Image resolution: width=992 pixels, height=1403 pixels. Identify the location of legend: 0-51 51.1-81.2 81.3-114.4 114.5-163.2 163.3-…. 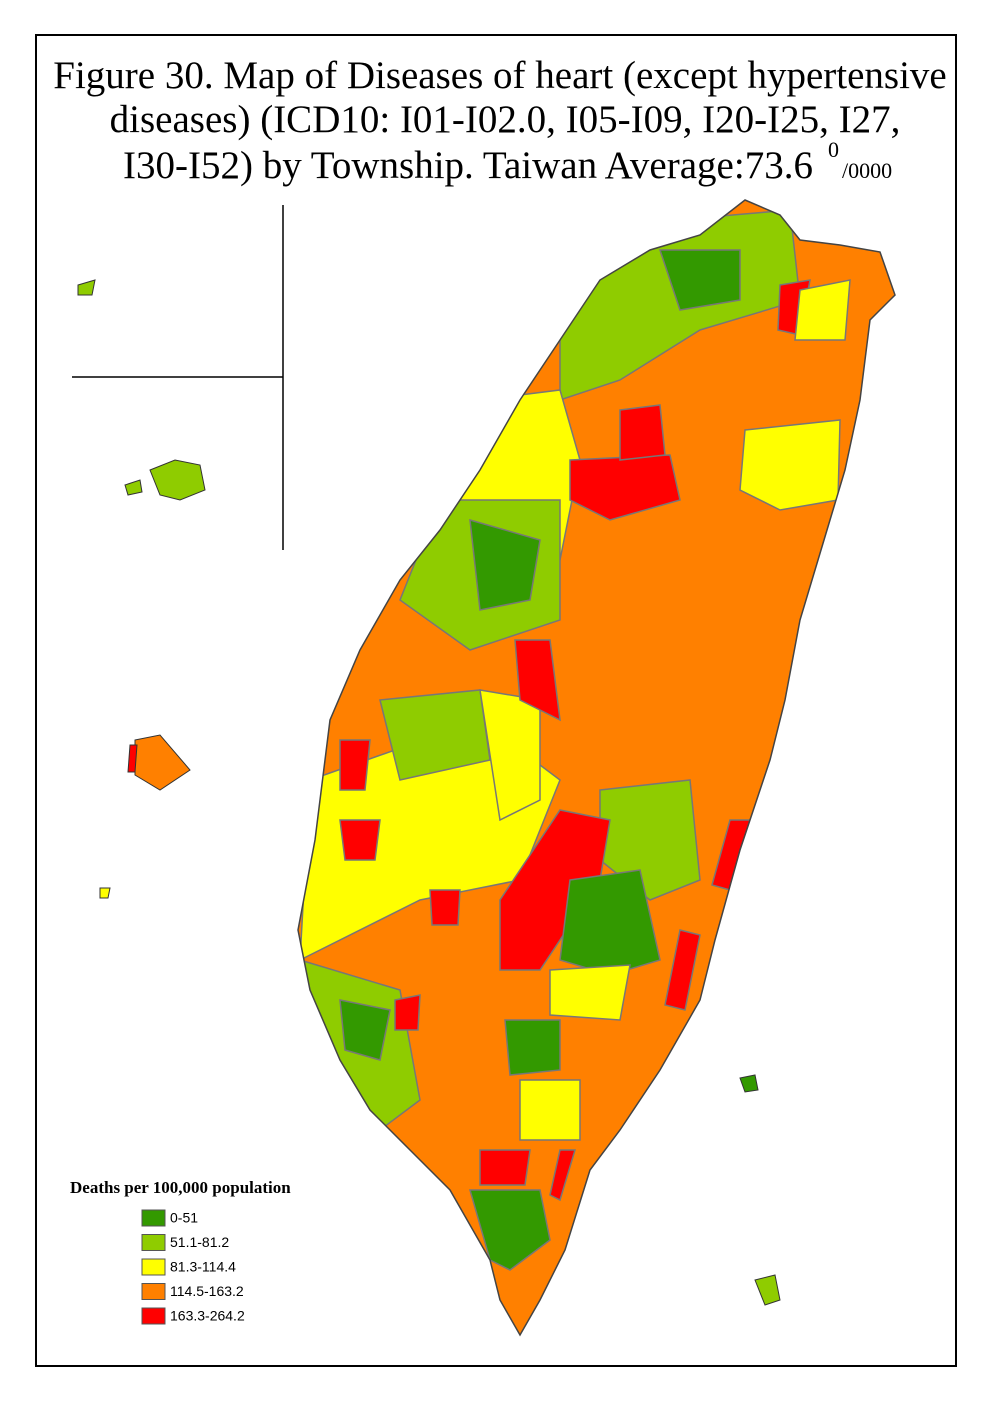
(193, 1267).